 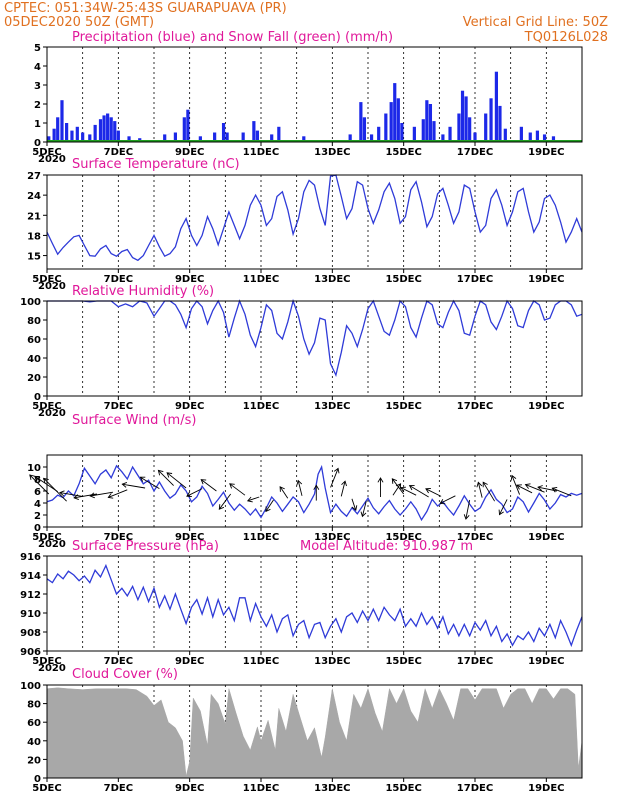 What do you see at coordinates (314, 218) in the screenshot?
I see `temp-series-line` at bounding box center [314, 218].